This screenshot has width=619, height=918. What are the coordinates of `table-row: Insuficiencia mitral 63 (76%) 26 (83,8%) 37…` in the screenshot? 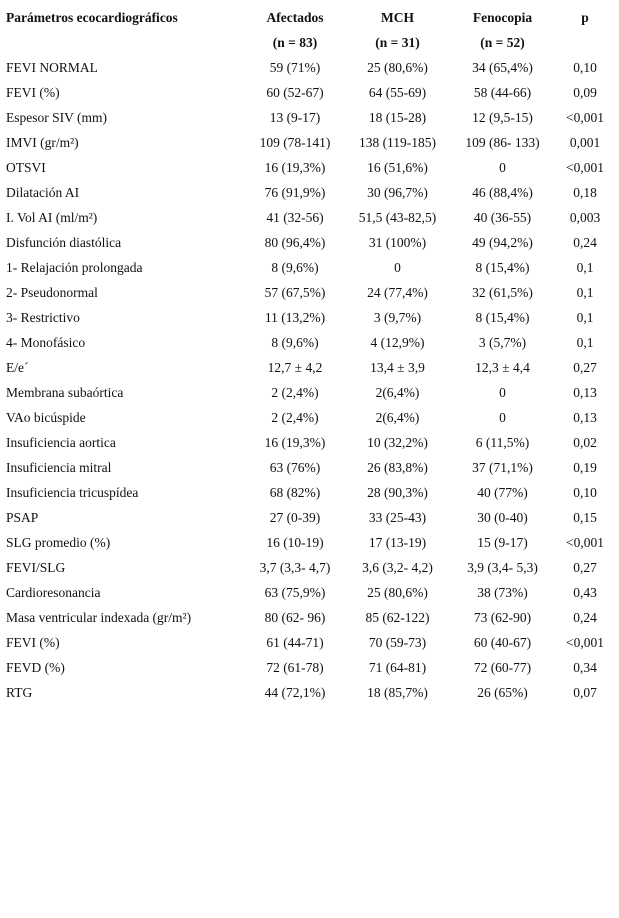 It's located at (309, 467).